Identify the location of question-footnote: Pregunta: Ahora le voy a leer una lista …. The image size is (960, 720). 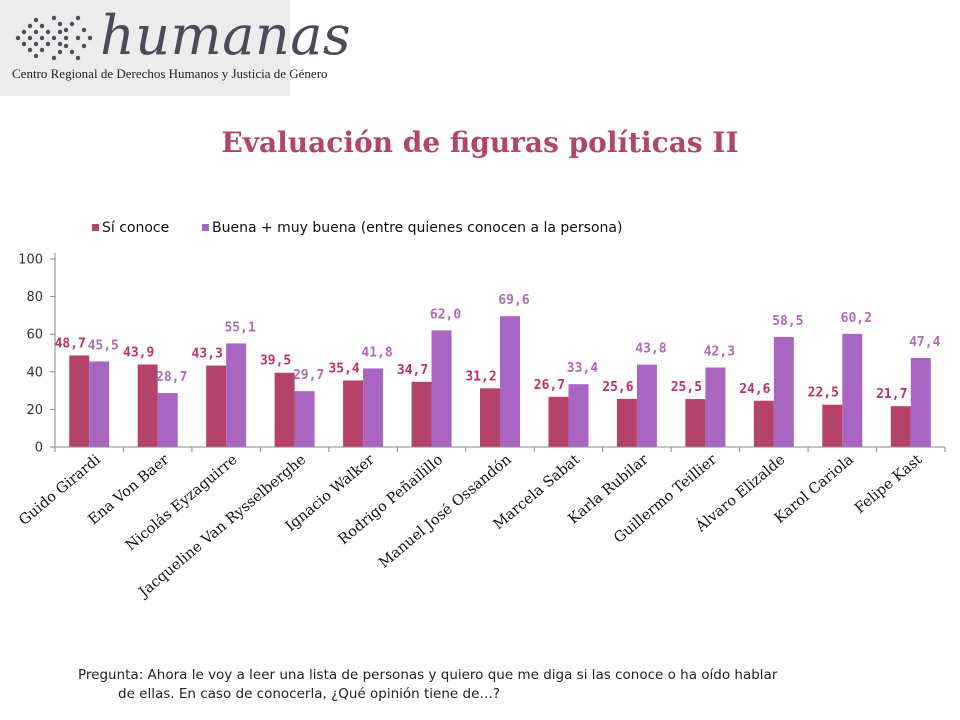
(488, 685).